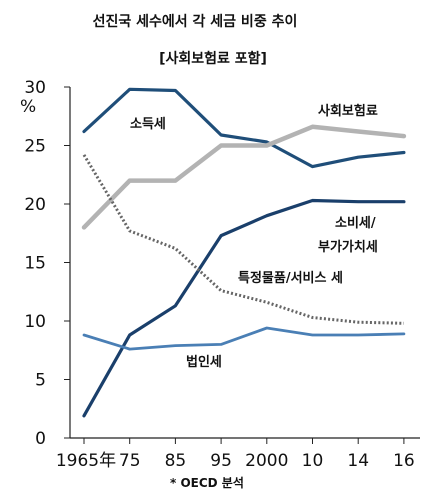 The height and width of the screenshot is (500, 448). What do you see at coordinates (40, 439) in the screenshot?
I see `y-tick-label: 0` at bounding box center [40, 439].